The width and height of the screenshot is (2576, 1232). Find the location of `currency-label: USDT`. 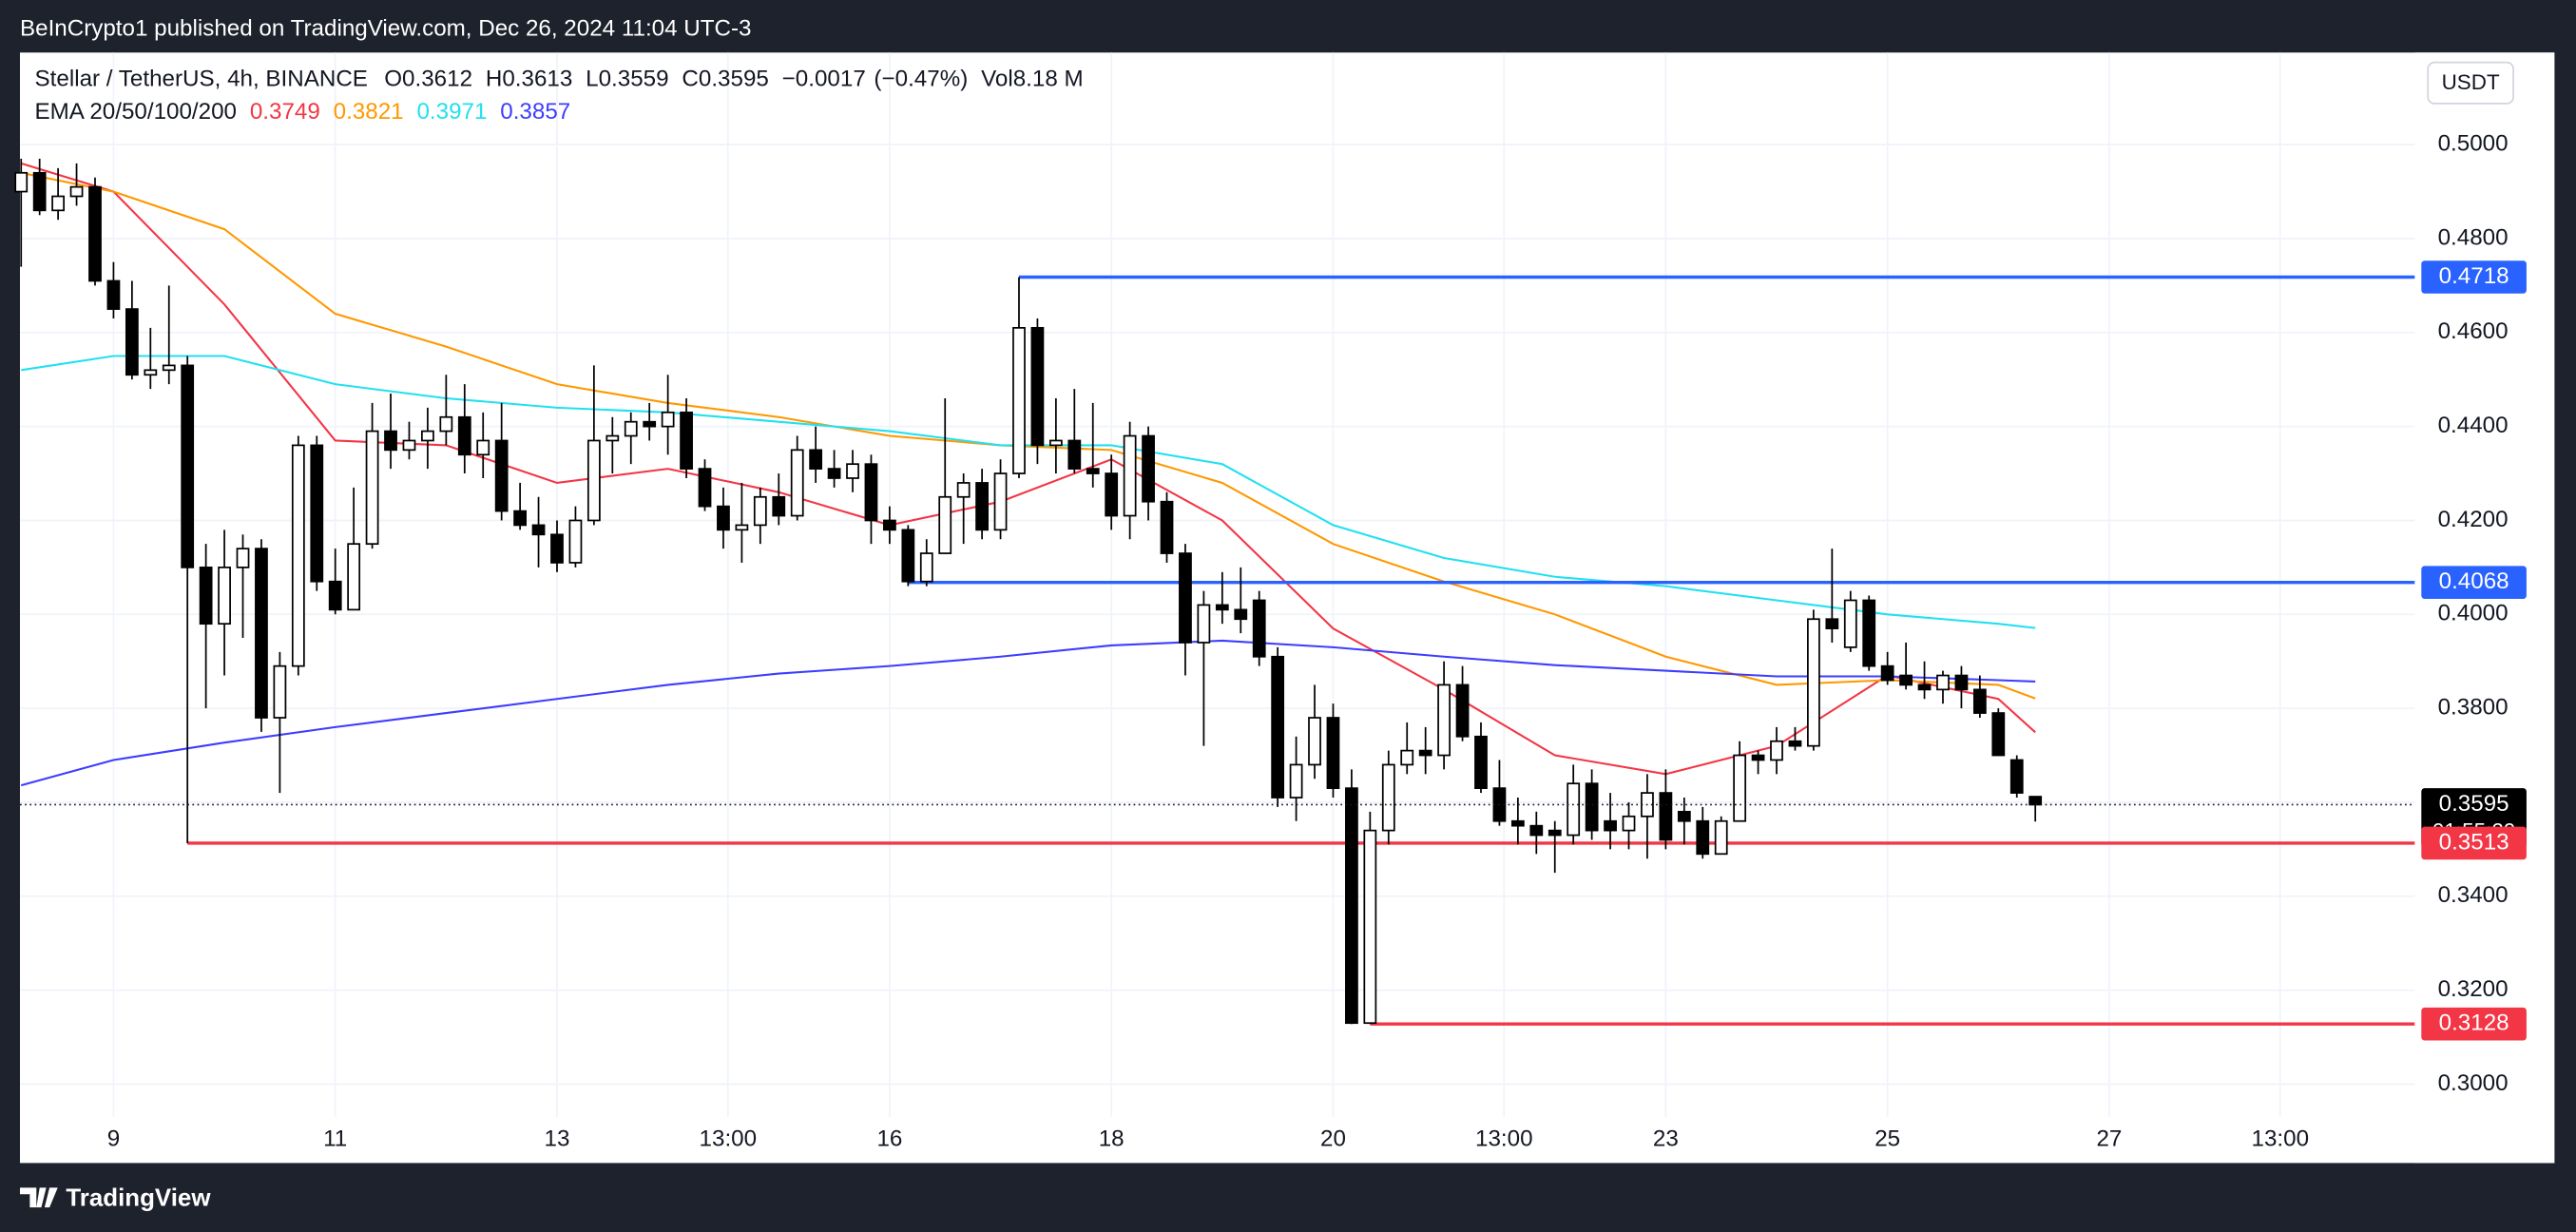

currency-label: USDT is located at coordinates (2471, 82).